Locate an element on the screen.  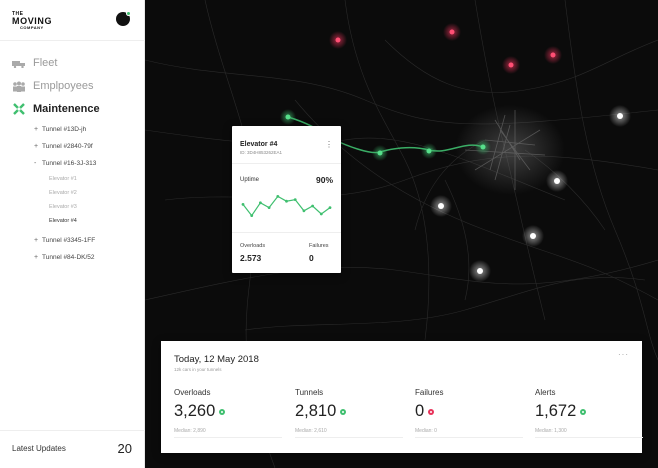
status-alert-icon is located at coordinates (431, 411).